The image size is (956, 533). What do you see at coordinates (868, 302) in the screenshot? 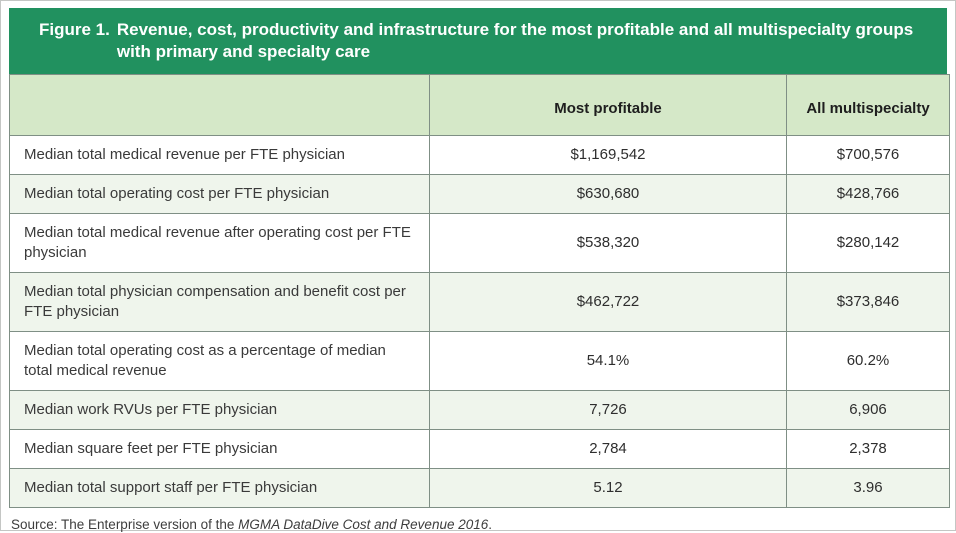
I see `all-multispecialty-value: $373,846` at bounding box center [868, 302].